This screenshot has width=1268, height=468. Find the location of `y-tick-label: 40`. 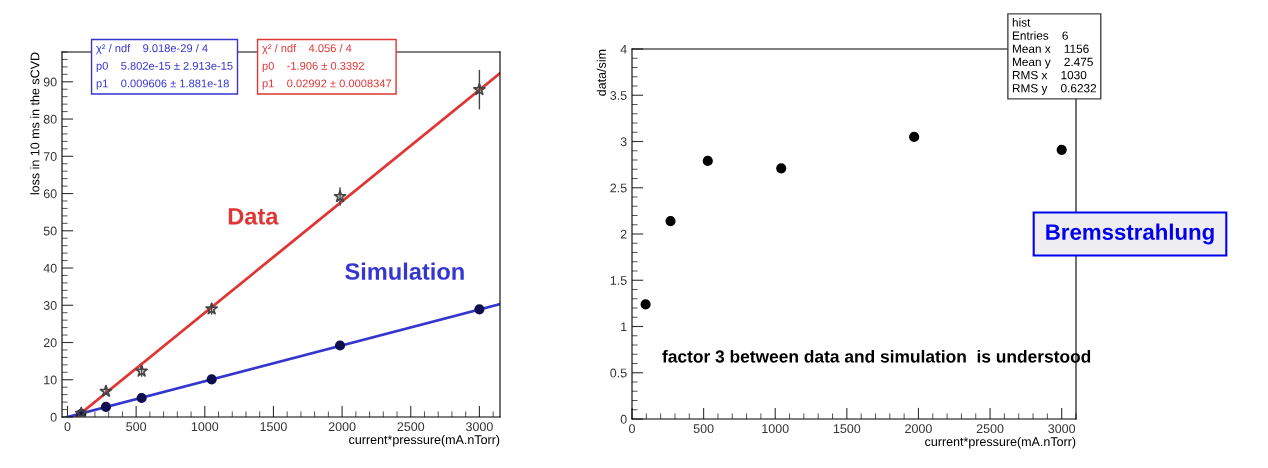

y-tick-label: 40 is located at coordinates (50, 268).